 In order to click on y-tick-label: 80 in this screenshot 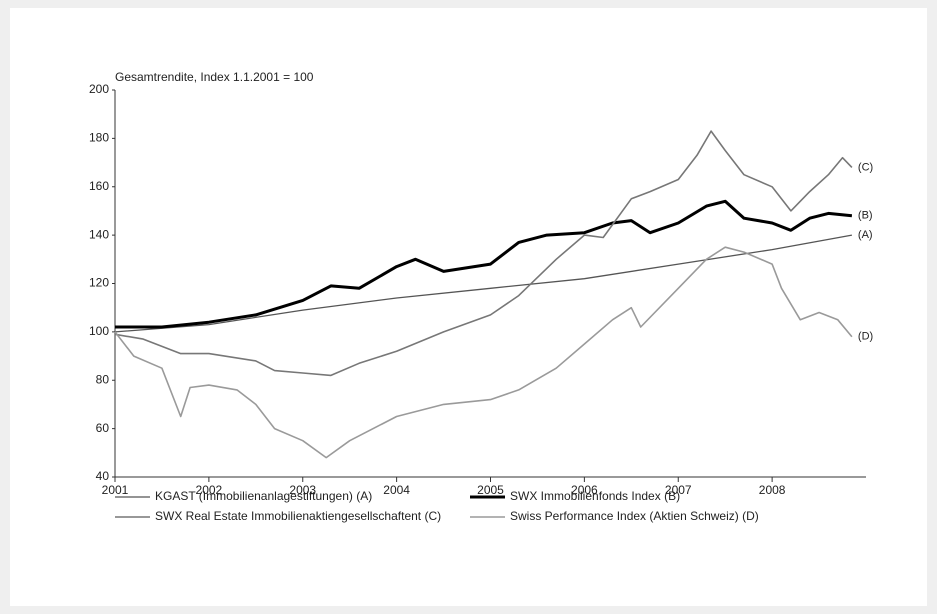, I will do `click(103, 379)`.